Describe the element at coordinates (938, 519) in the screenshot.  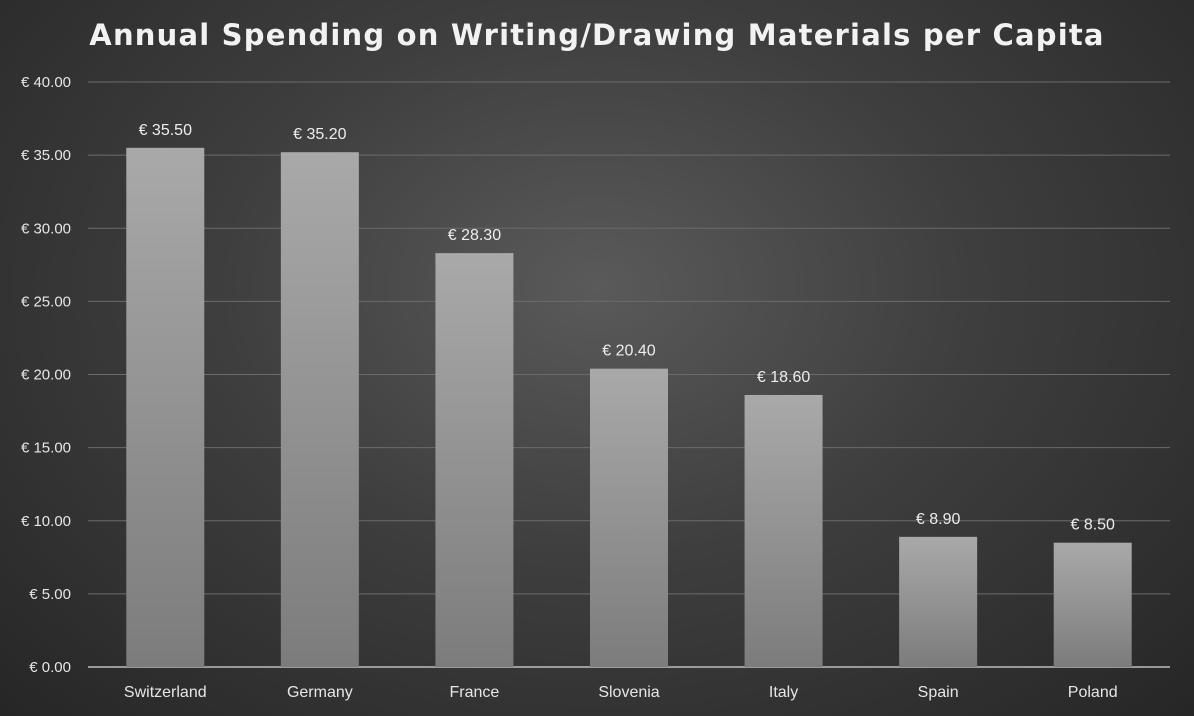
I see `data-label: € 8.90` at that location.